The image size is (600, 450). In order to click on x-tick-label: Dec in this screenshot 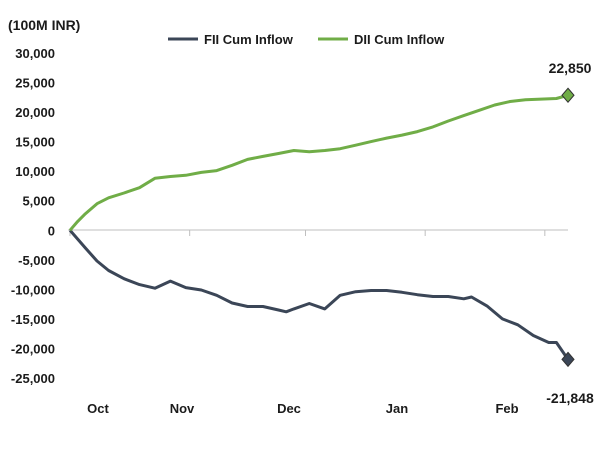, I will do `click(289, 408)`.